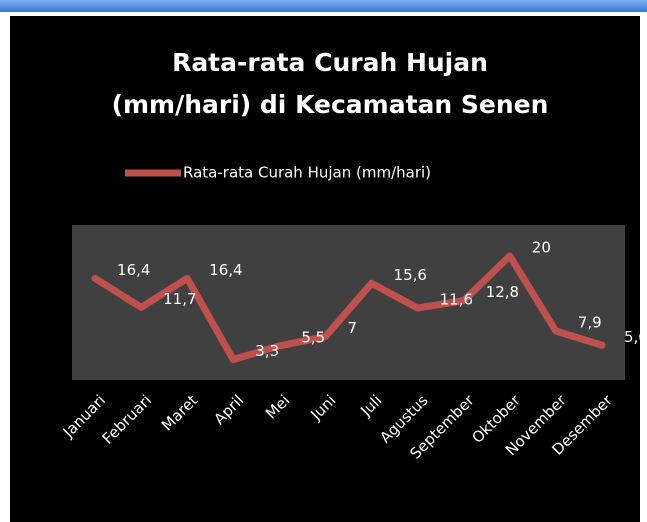  What do you see at coordinates (590, 323) in the screenshot?
I see `data-label: 7,9` at bounding box center [590, 323].